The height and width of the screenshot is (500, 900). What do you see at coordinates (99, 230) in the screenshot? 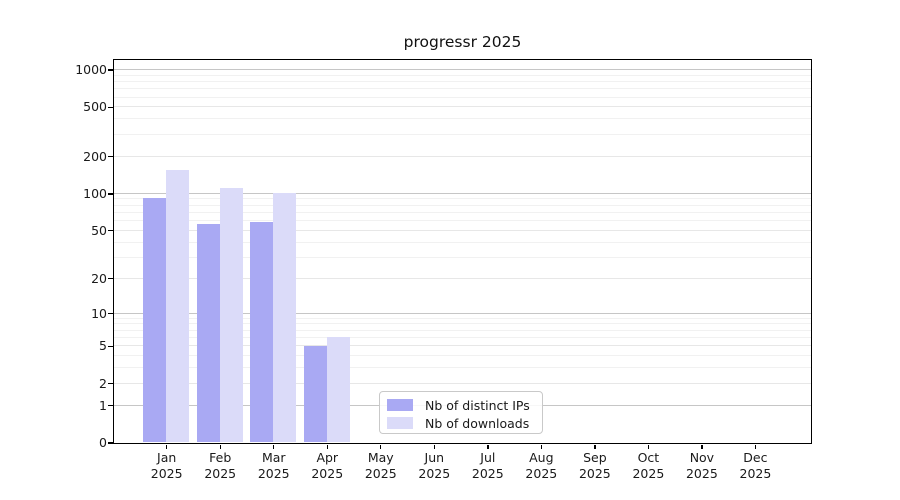
I see `y-tick-label: 50` at bounding box center [99, 230].